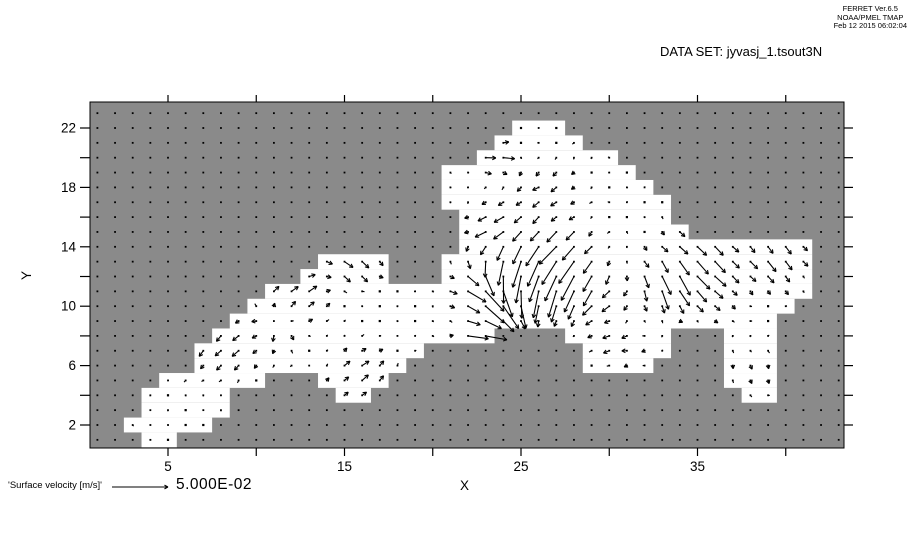 The height and width of the screenshot is (552, 921). Describe the element at coordinates (72, 425) in the screenshot. I see `y-tick-label: 2` at that location.